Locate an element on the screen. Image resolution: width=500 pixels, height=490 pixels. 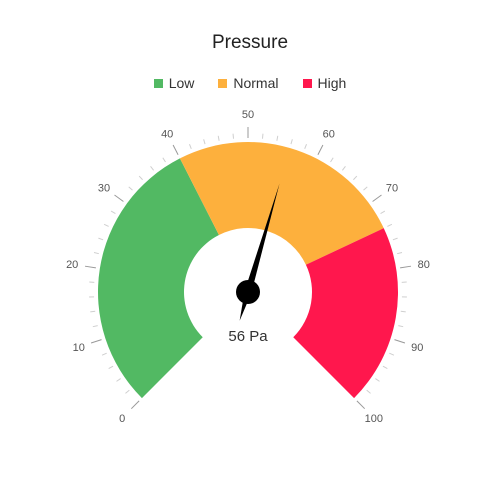
legend-item-normal: Normal is located at coordinates (248, 83).